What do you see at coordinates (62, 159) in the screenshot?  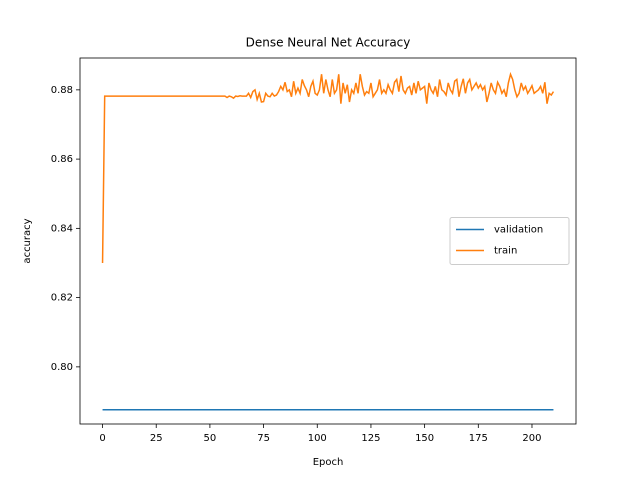 I see `y-tick-label: 0.86` at bounding box center [62, 159].